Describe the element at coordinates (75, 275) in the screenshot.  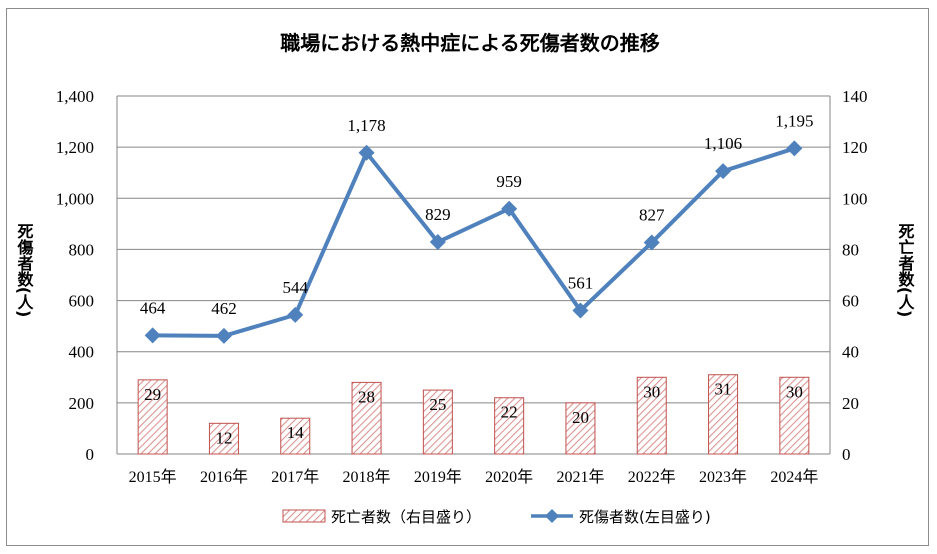
I see `left-axis-ticks: 0 200 400 600 800 1,000 1,200 1,400` at that location.